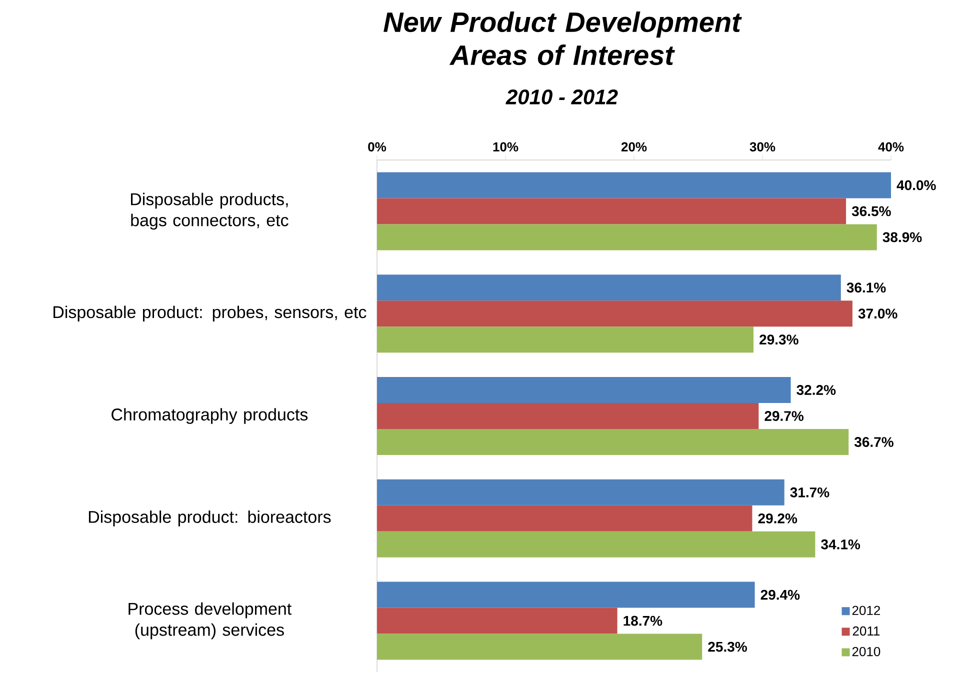 Image resolution: width=961 pixels, height=673 pixels. What do you see at coordinates (563, 39) in the screenshot?
I see `chart-title: New Product Development Areas of Interest` at bounding box center [563, 39].